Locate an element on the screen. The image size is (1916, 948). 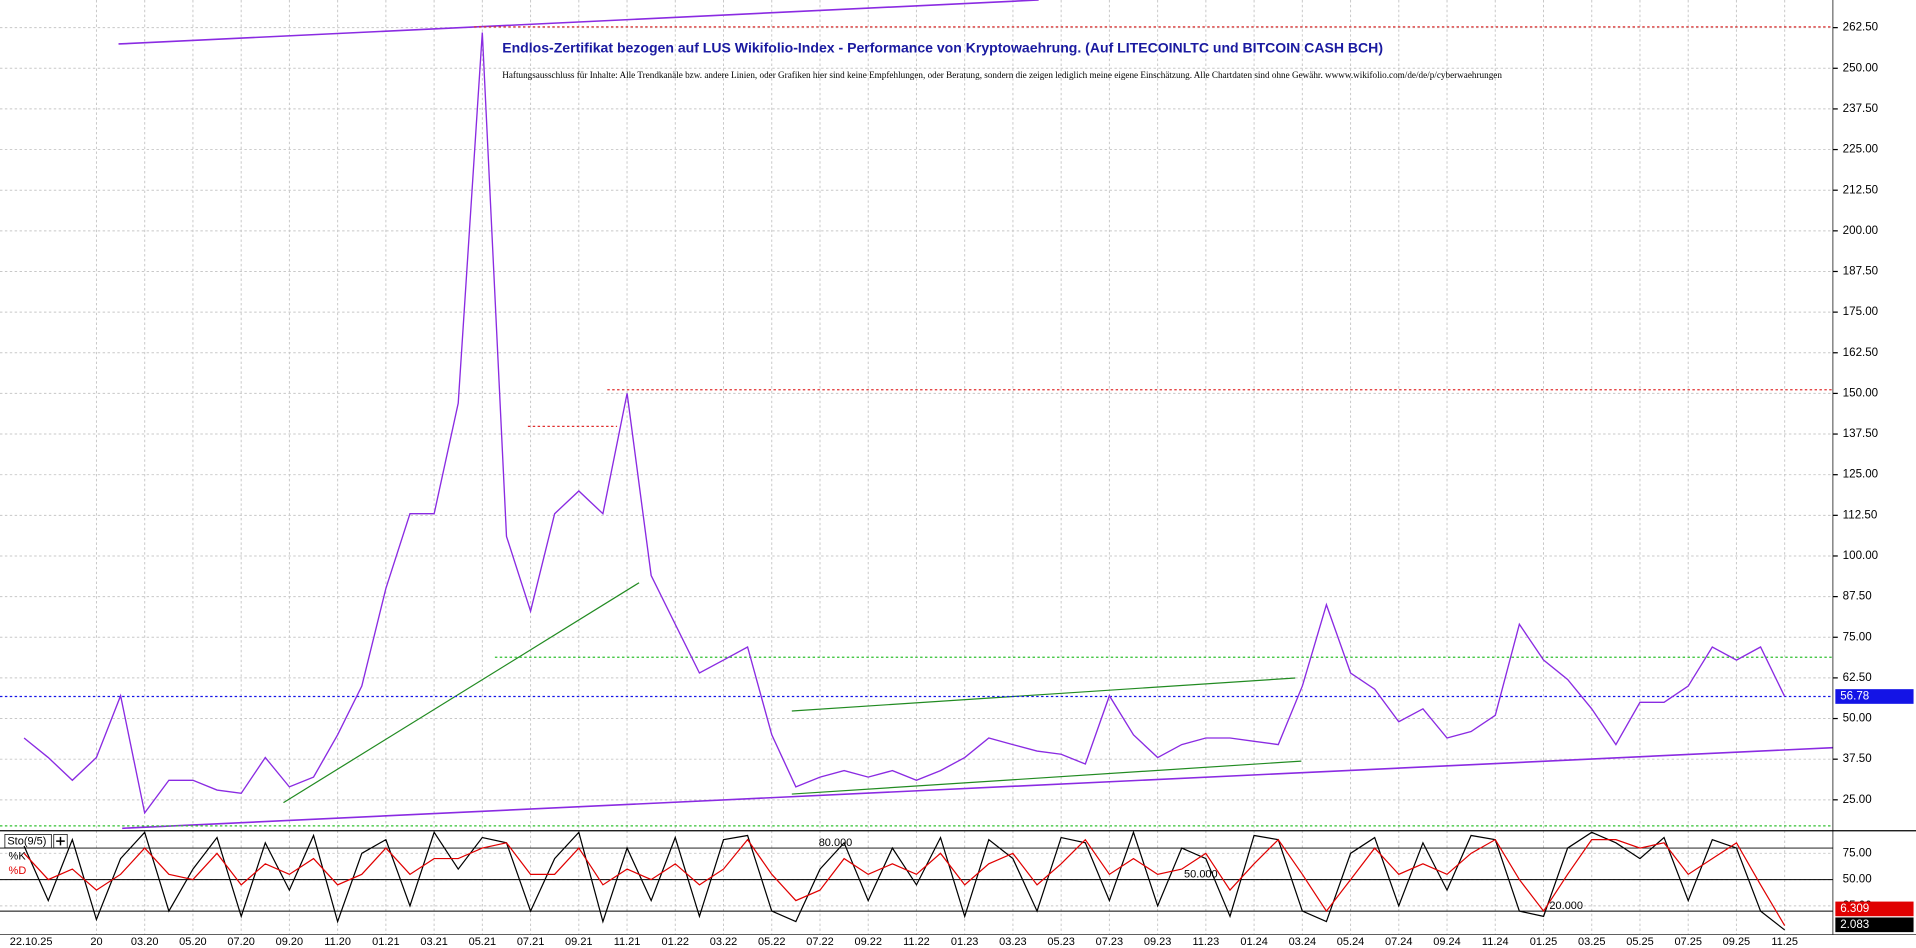
x-tick-label: 01.23 is located at coordinates (965, 942).